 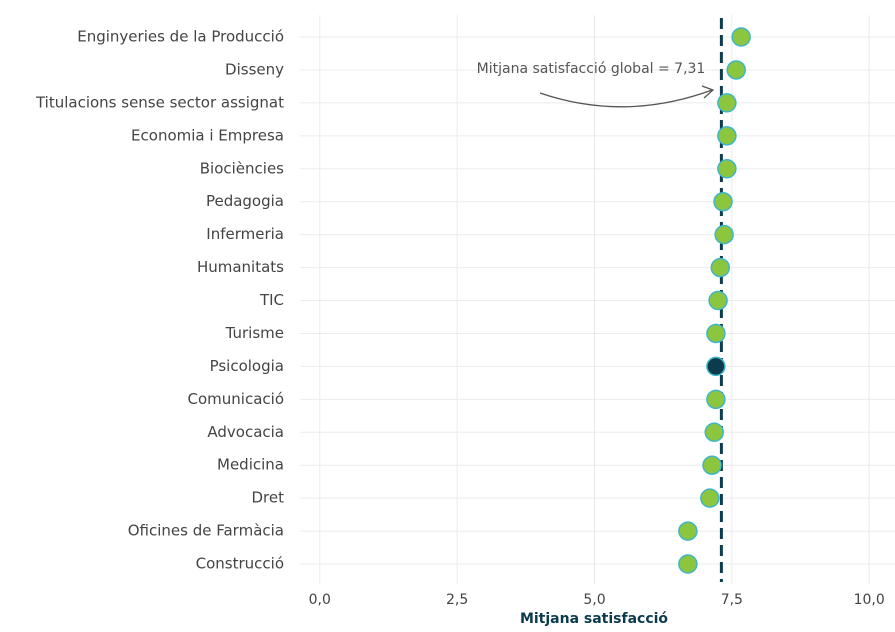 I want to click on x-tick-label: 10,0, so click(x=869, y=600).